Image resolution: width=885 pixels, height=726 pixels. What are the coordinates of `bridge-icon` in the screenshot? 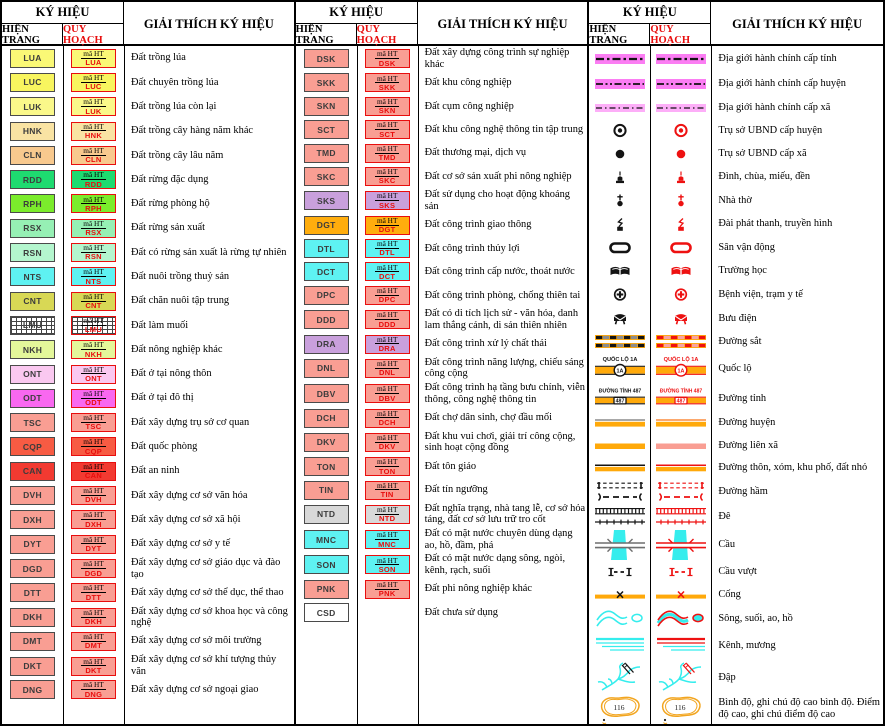 It's located at (619, 545).